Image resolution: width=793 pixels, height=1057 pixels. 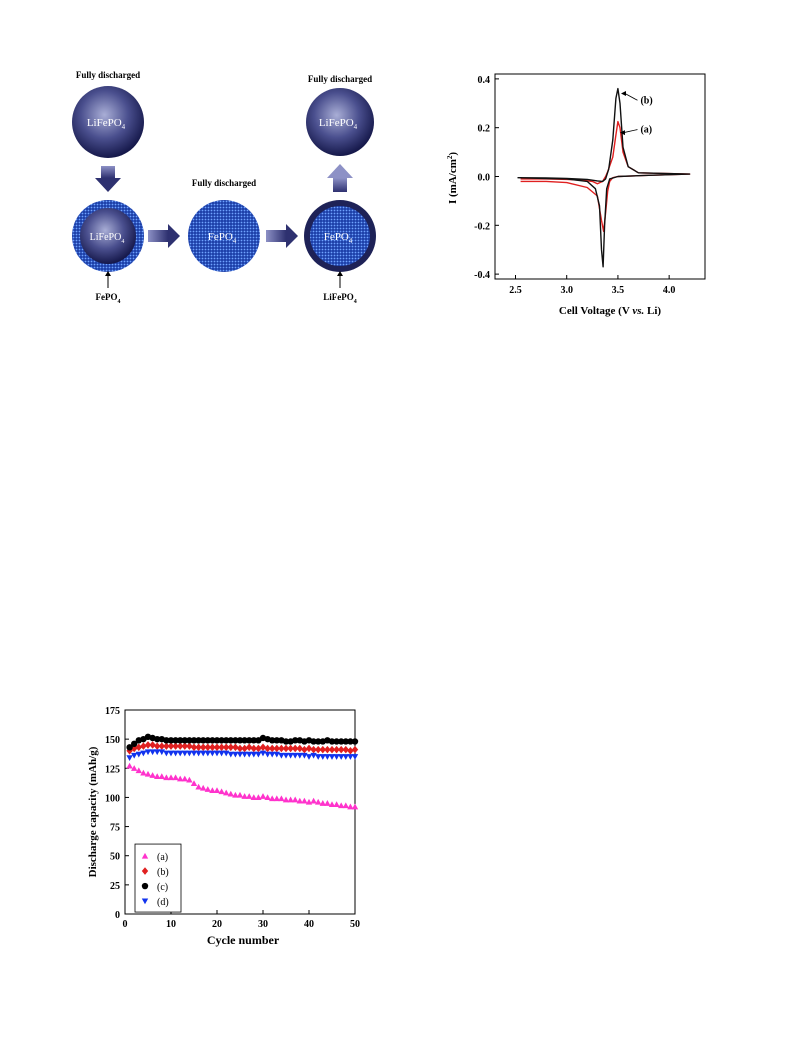 I want to click on cv-annotation-arrowhead, so click(x=622, y=133).